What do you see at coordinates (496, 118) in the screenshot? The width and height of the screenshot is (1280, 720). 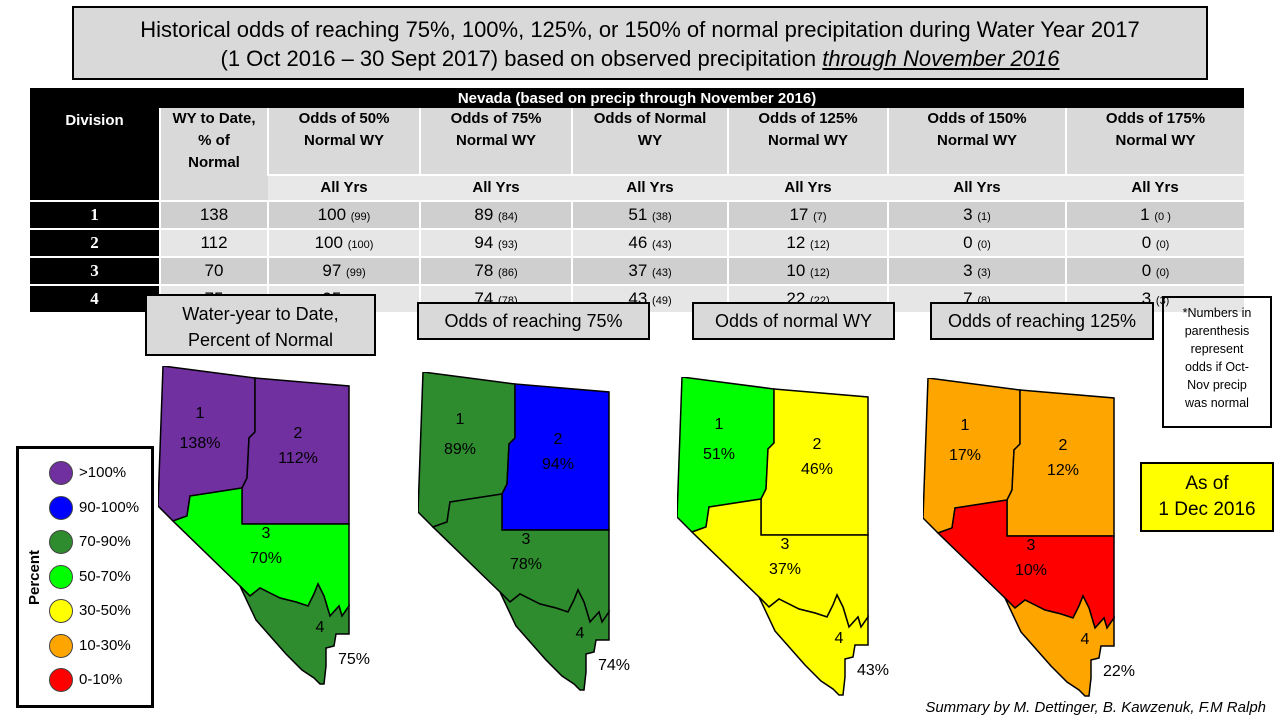 I see `odds-header-line: Odds of 75%` at bounding box center [496, 118].